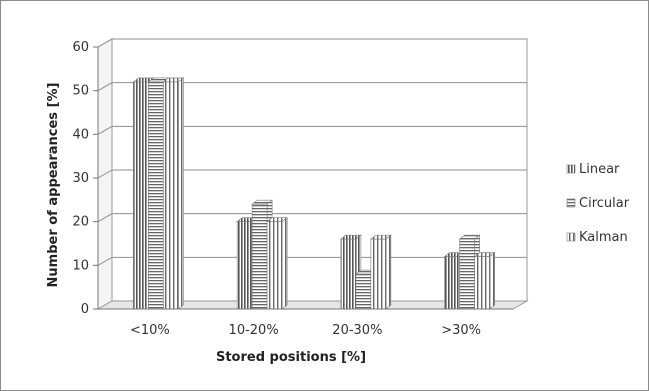 The width and height of the screenshot is (649, 391). Describe the element at coordinates (461, 330) in the screenshot. I see `x-tick-label: >30%` at that location.